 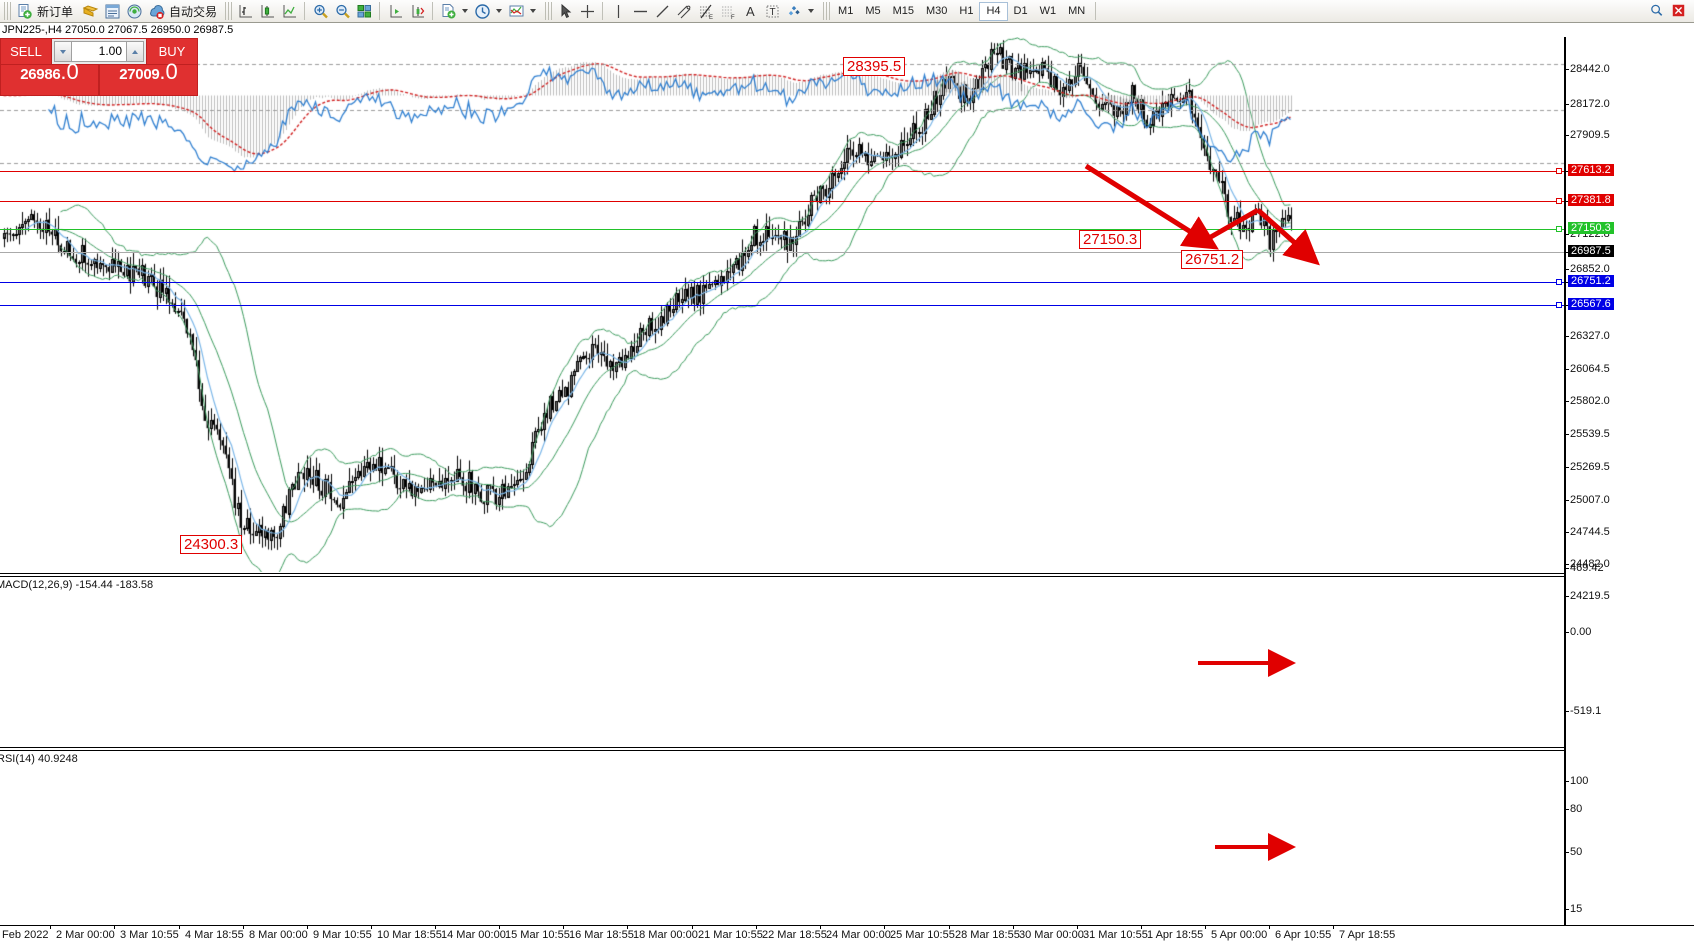 What do you see at coordinates (984, 933) in the screenshot?
I see `time-axis-label: 28 Mar 18:55` at bounding box center [984, 933].